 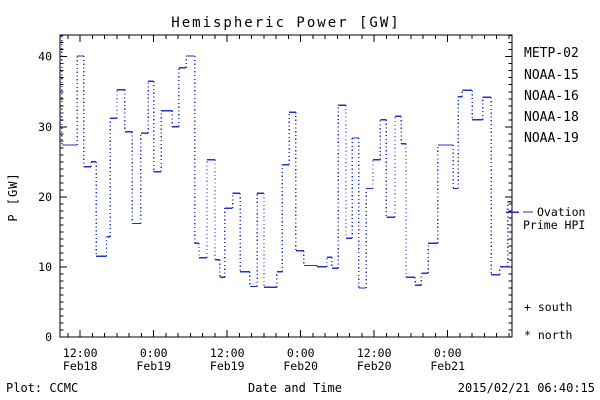 I want to click on plot-timestamp: 2015/02/21 06:40:15, so click(x=526, y=388).